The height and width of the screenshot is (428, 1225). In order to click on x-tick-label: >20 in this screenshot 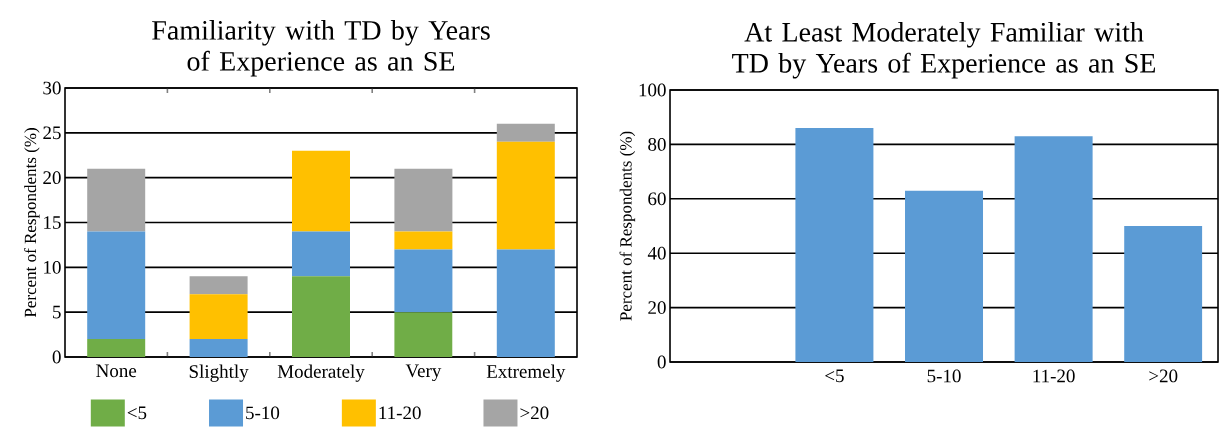, I will do `click(1163, 376)`.